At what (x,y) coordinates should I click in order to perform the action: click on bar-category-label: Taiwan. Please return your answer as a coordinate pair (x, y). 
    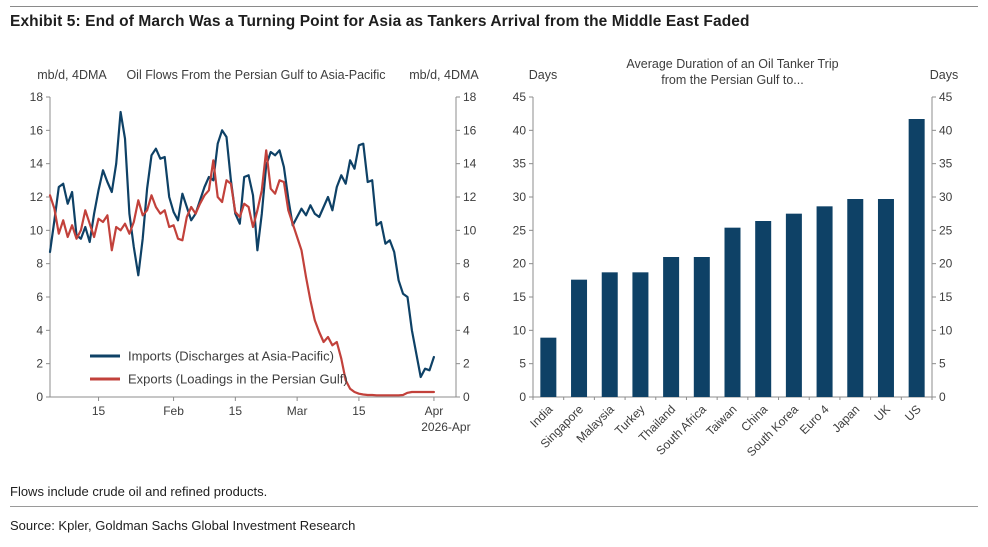
    Looking at the image, I should click on (721, 420).